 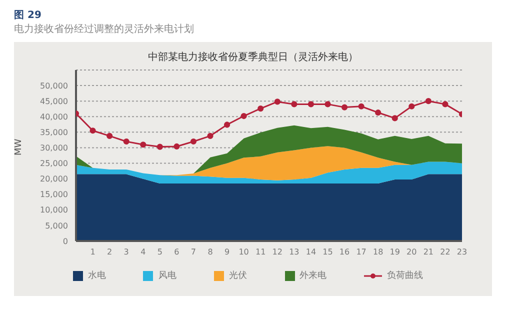 What do you see at coordinates (54, 210) in the screenshot?
I see `y-tick-label: 10,000` at bounding box center [54, 210].